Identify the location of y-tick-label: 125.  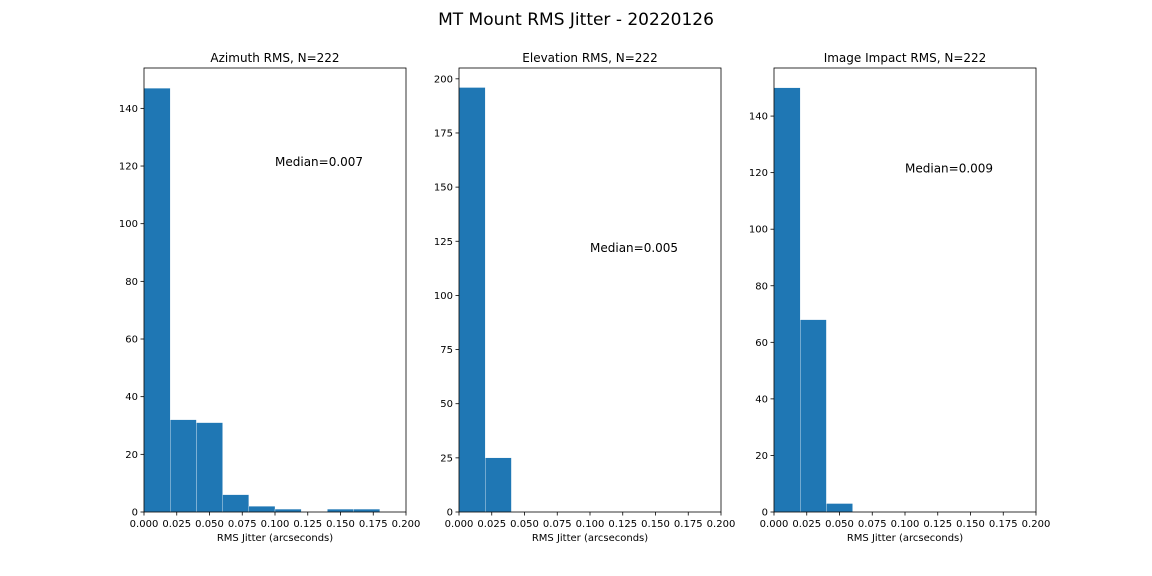
(443, 242).